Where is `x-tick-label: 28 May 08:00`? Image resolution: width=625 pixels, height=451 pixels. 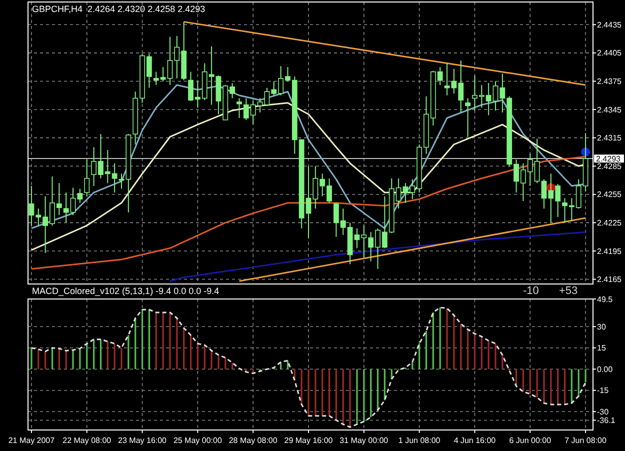
x-tick-label: 28 May 08:00 is located at coordinates (253, 440).